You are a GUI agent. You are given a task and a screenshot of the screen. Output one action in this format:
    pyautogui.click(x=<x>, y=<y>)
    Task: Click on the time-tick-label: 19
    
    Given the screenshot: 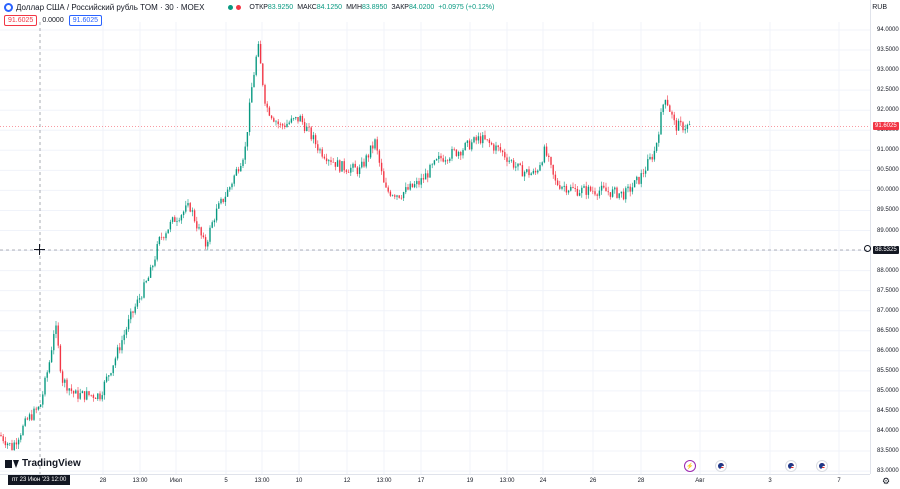 What is the action you would take?
    pyautogui.click(x=470, y=481)
    